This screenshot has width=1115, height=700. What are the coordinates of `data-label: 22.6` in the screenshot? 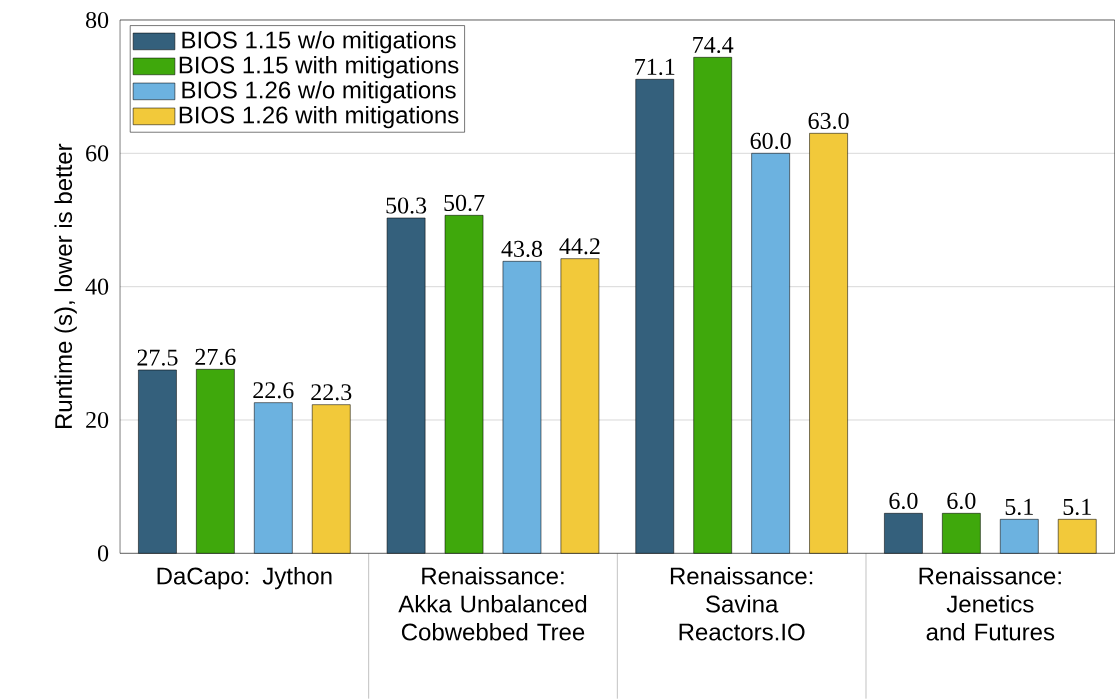 It's located at (273, 390).